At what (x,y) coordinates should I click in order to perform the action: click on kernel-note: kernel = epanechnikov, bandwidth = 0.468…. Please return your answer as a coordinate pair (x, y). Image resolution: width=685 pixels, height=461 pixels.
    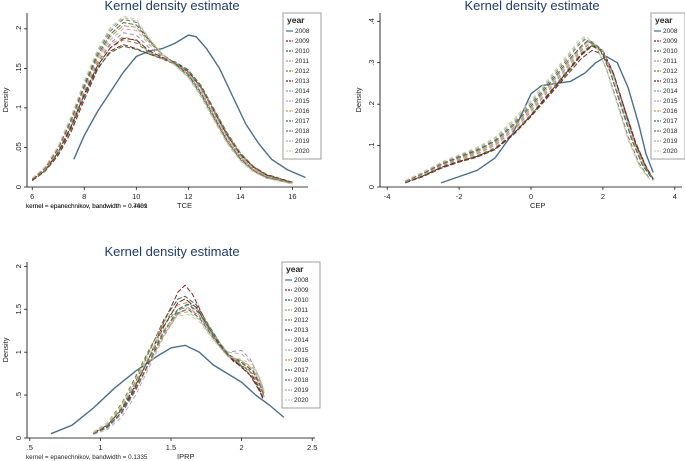
    Looking at the image, I should click on (87, 206).